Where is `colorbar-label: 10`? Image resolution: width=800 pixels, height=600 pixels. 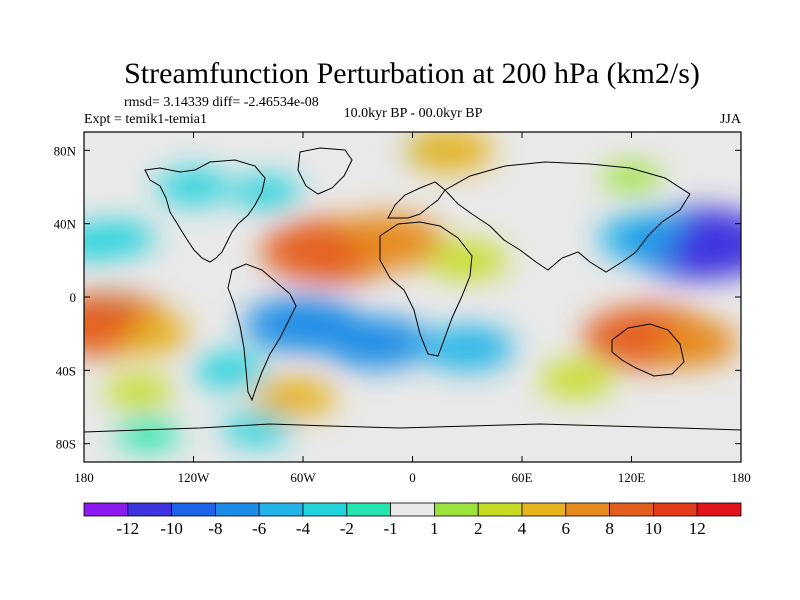 colorbar-label: 10 is located at coordinates (653, 528).